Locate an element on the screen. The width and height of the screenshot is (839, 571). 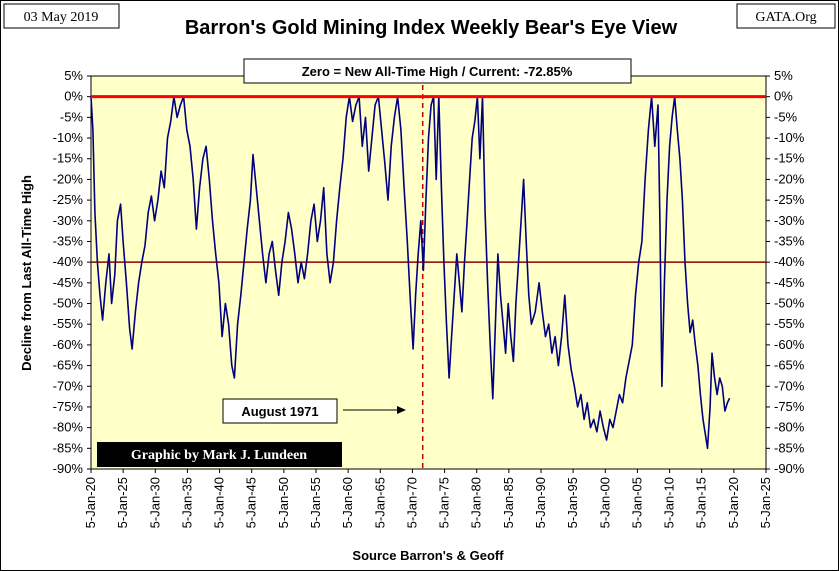
y-tick-label-left: -20% is located at coordinates (68, 178).